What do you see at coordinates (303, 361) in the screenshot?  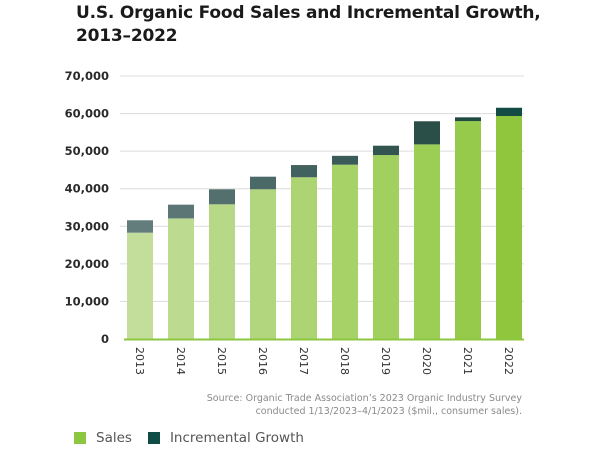 I see `x-tick-label: 2017` at bounding box center [303, 361].